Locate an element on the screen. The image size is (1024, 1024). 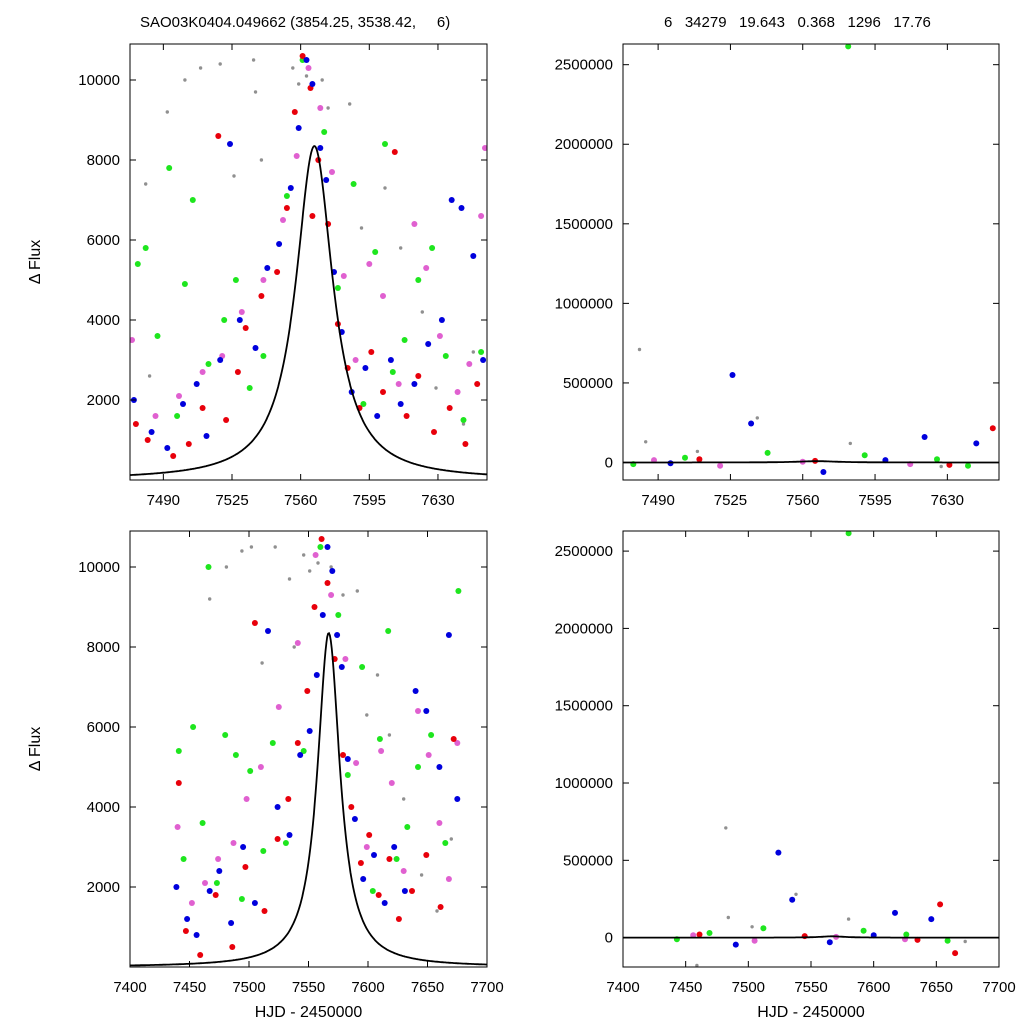
x-tick-label: 7700 is located at coordinates (486, 987).